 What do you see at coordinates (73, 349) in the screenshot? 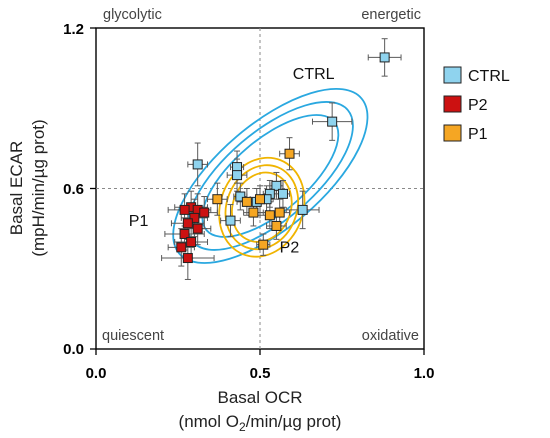
I see `y-tick-label: 0.0` at bounding box center [73, 349].